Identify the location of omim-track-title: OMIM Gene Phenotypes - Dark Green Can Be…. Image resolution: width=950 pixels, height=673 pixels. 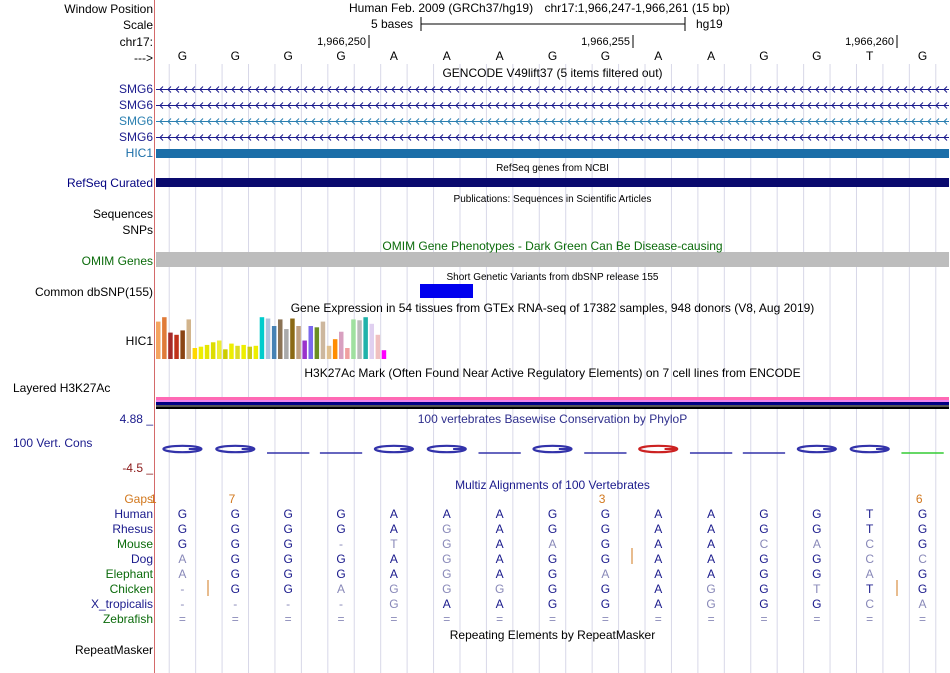
(552, 246).